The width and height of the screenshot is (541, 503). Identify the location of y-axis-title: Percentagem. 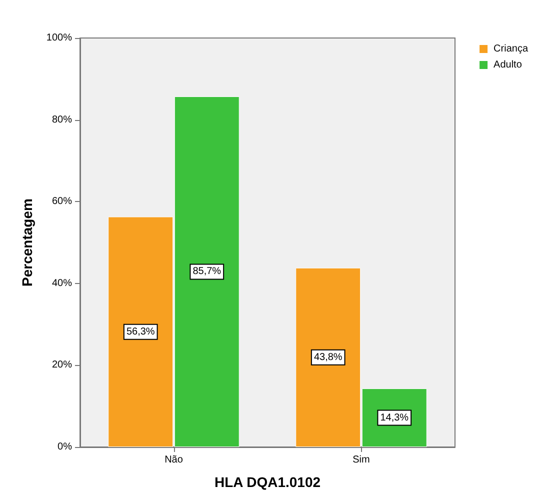
(27, 242).